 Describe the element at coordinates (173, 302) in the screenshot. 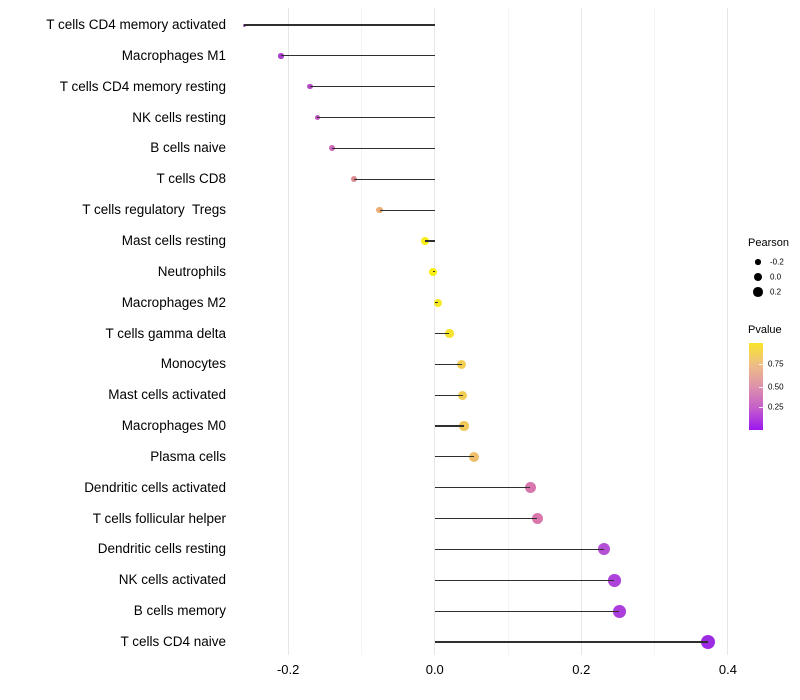

I see `row-label: Macrophages M2` at that location.